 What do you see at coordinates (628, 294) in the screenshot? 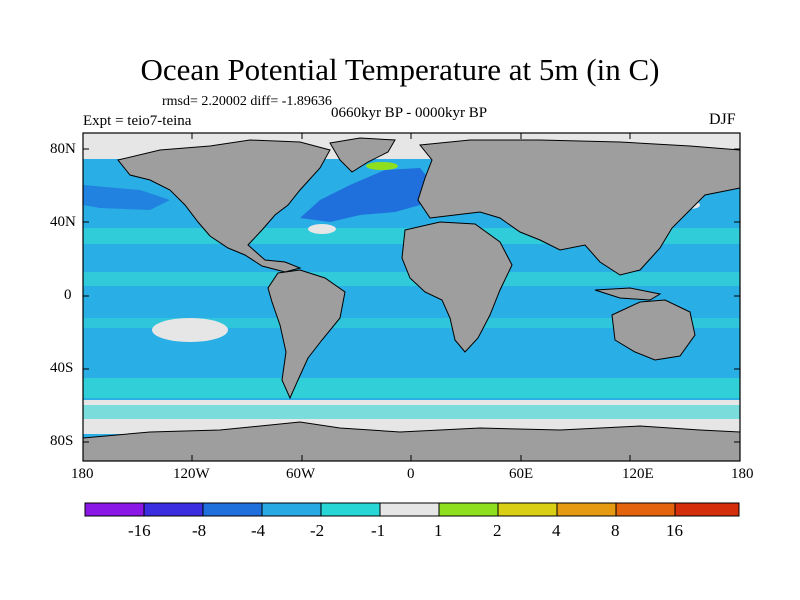
I see `land-indonesia` at bounding box center [628, 294].